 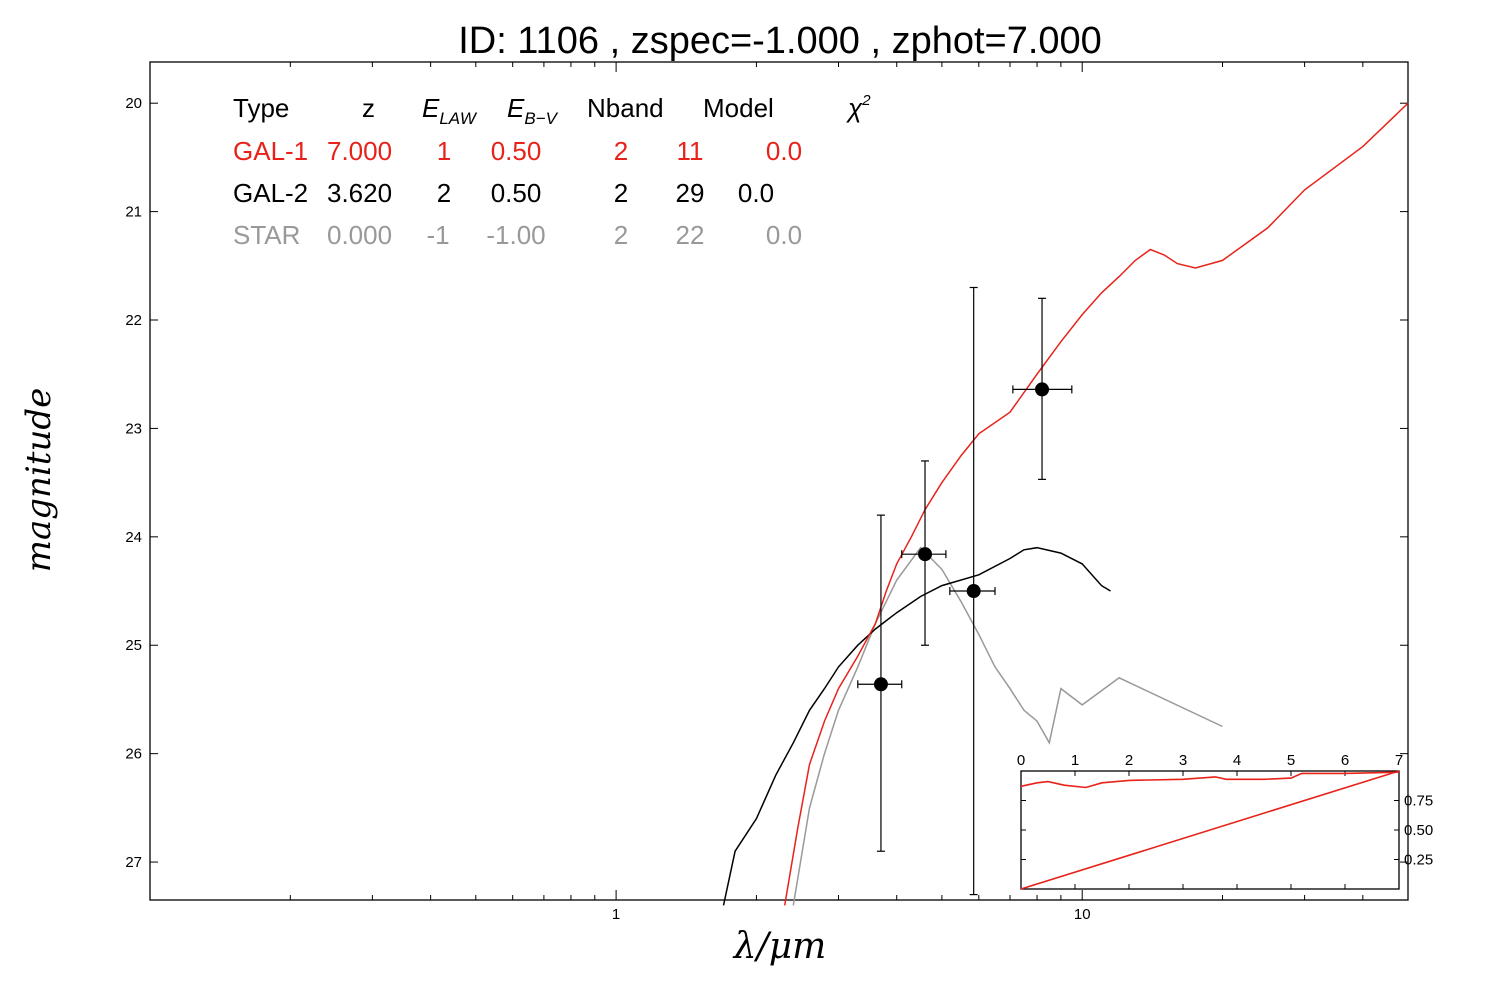 What do you see at coordinates (1418, 801) in the screenshot?
I see `inset-y-tick-label: 0.75` at bounding box center [1418, 801].